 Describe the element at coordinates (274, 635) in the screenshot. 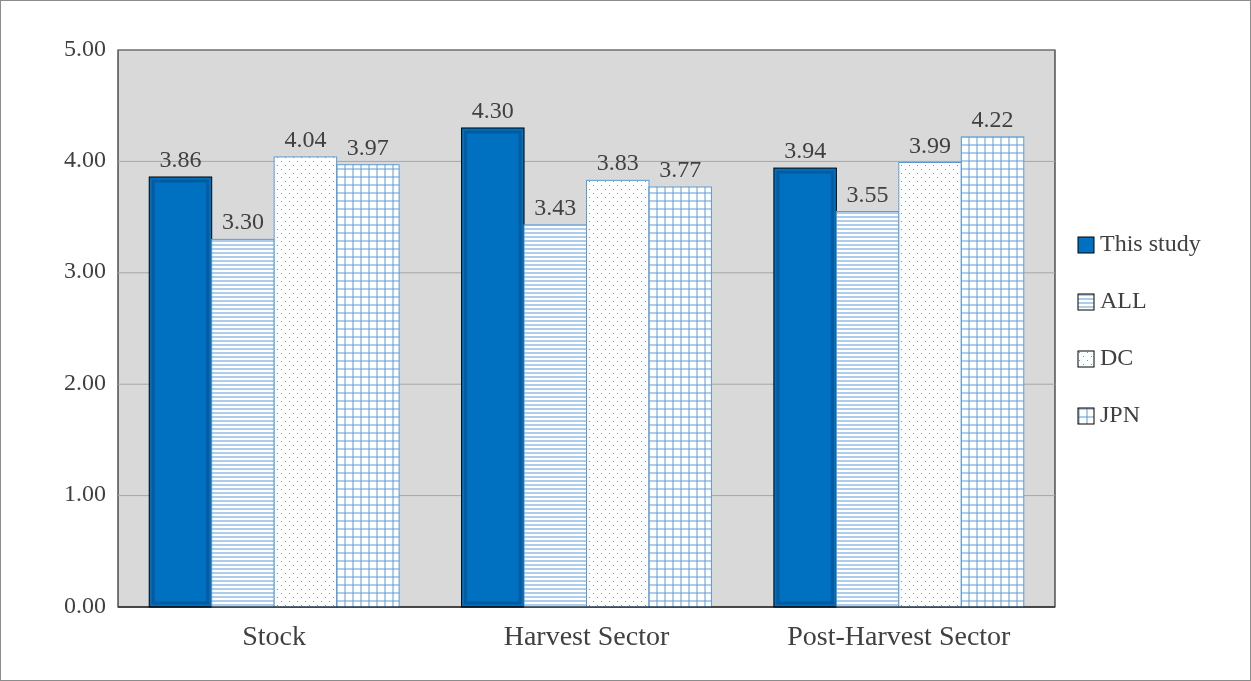

I see `x-tick-label: Stock` at that location.